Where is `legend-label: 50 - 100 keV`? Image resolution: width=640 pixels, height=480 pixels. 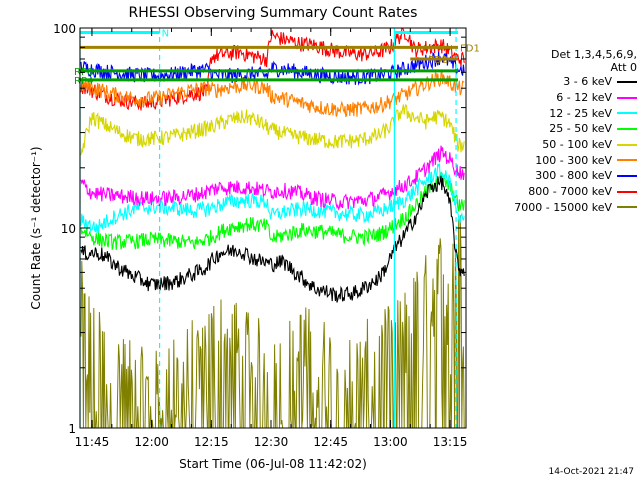 legend-label: 50 - 100 keV is located at coordinates (577, 145).